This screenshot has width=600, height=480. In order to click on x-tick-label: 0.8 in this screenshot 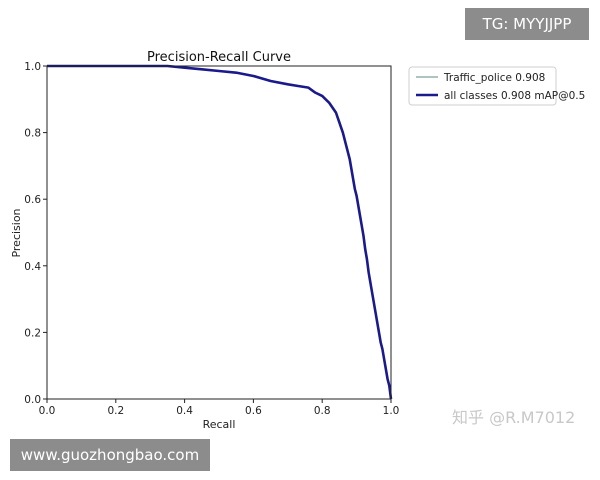, I will do `click(322, 411)`.